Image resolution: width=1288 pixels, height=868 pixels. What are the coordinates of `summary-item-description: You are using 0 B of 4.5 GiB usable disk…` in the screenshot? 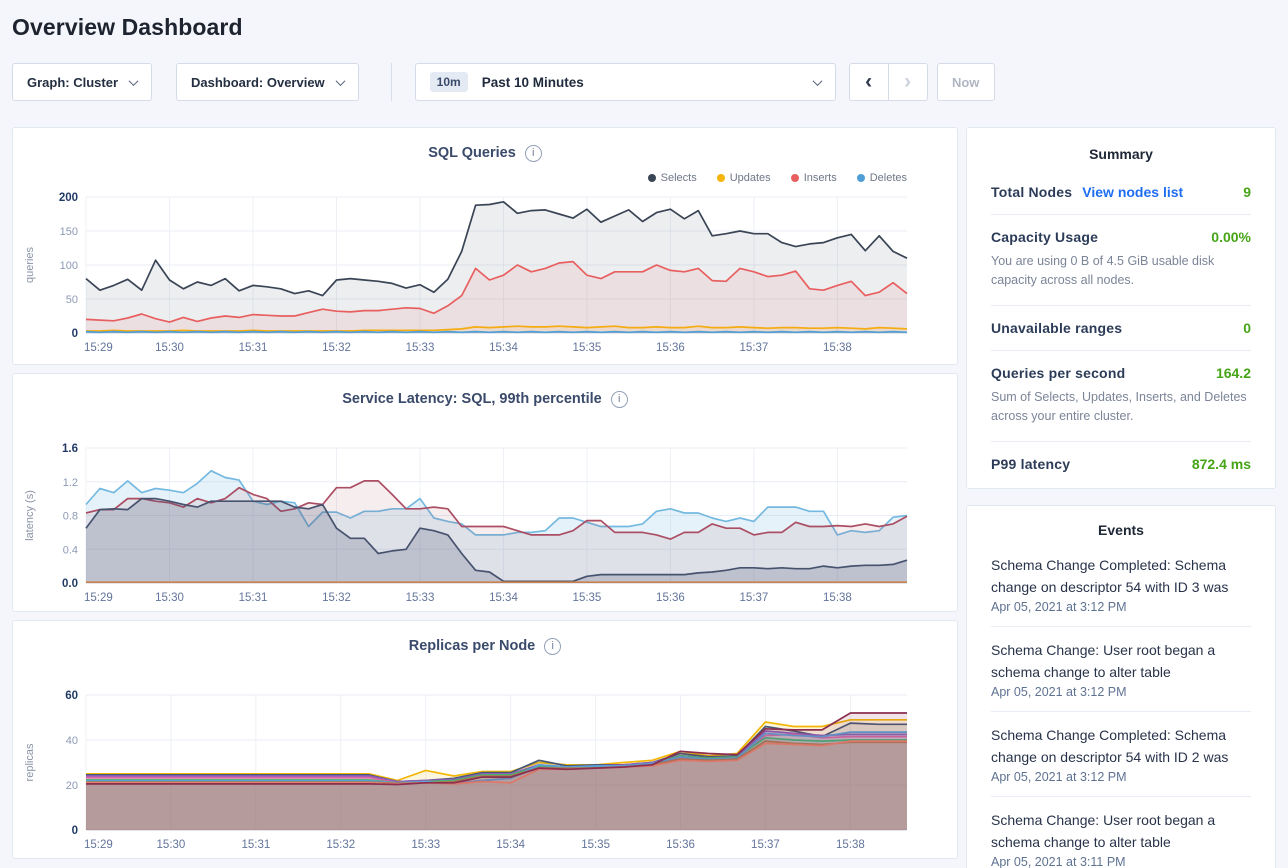 It's located at (1103, 271).